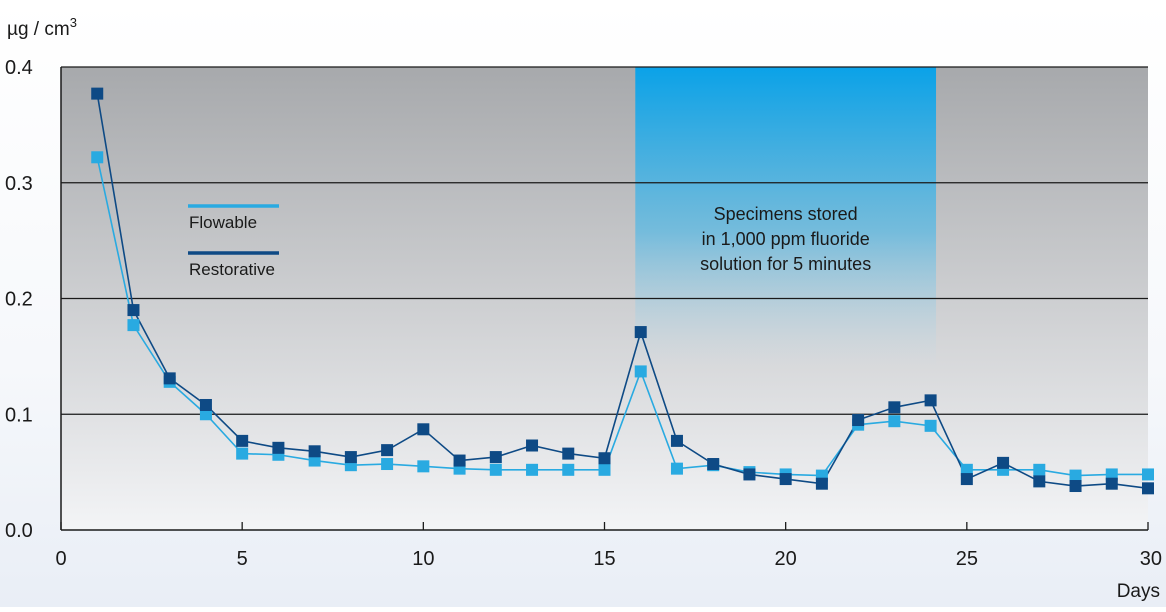 The width and height of the screenshot is (1166, 612). What do you see at coordinates (233, 241) in the screenshot?
I see `legend: Flowable Restorative` at bounding box center [233, 241].